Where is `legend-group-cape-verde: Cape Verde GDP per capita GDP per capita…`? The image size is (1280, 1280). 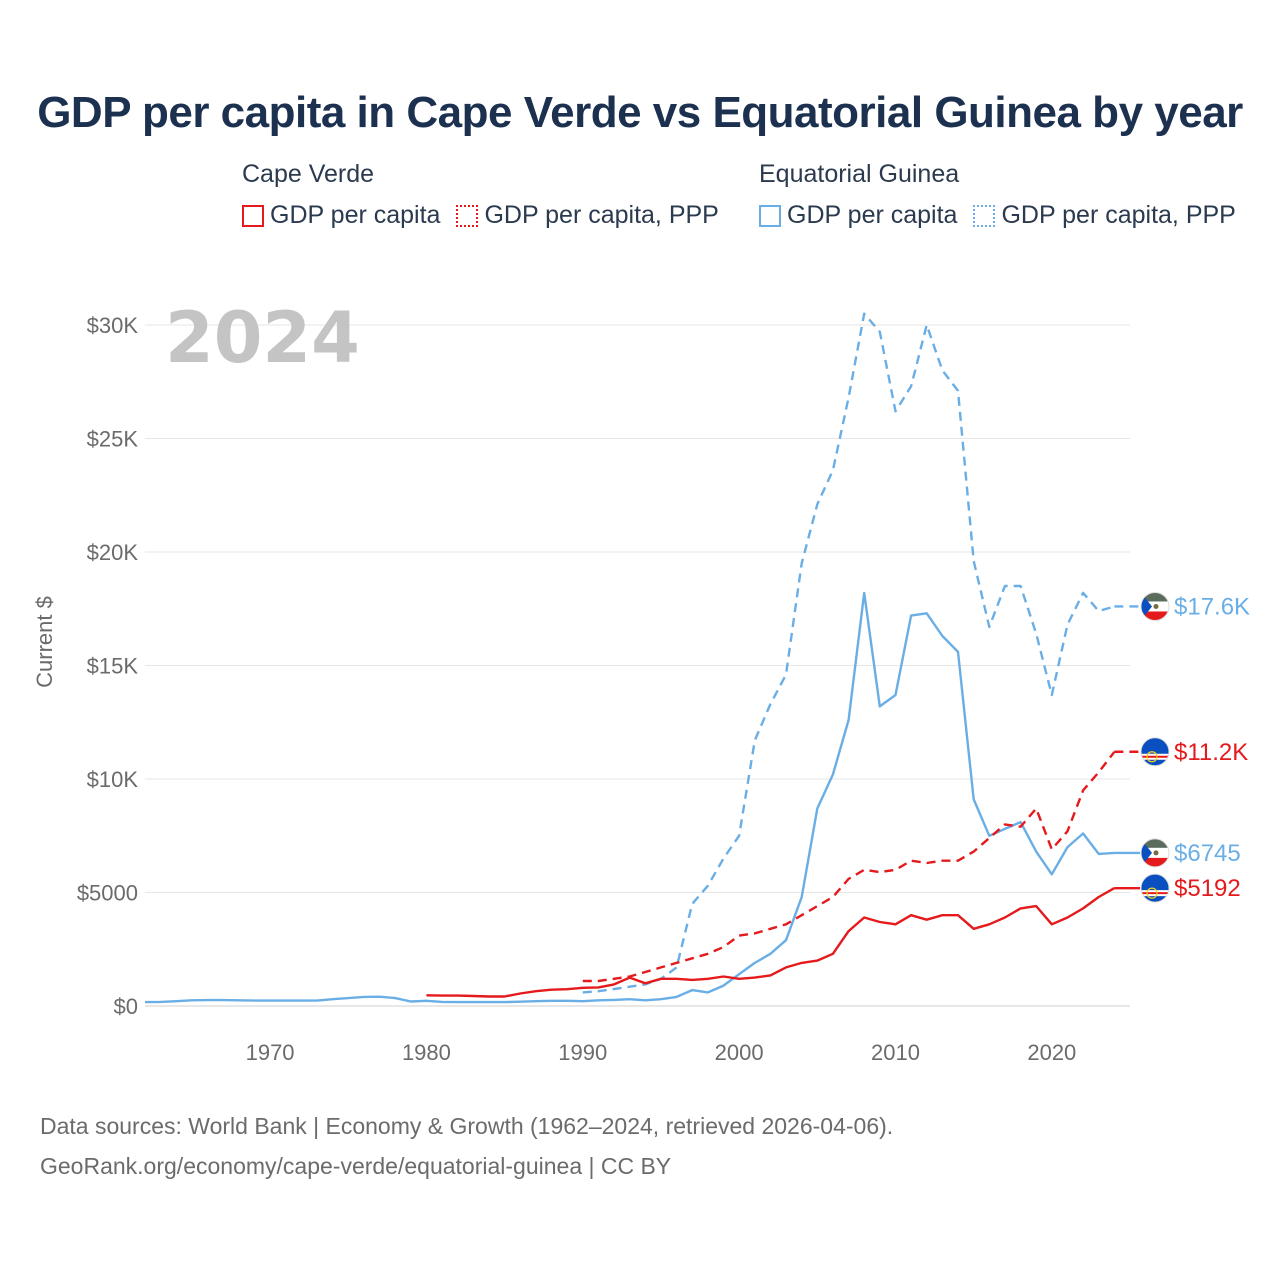
legend-group-cape-verde: Cape Verde GDP per capita GDP per capita… is located at coordinates (488, 195).